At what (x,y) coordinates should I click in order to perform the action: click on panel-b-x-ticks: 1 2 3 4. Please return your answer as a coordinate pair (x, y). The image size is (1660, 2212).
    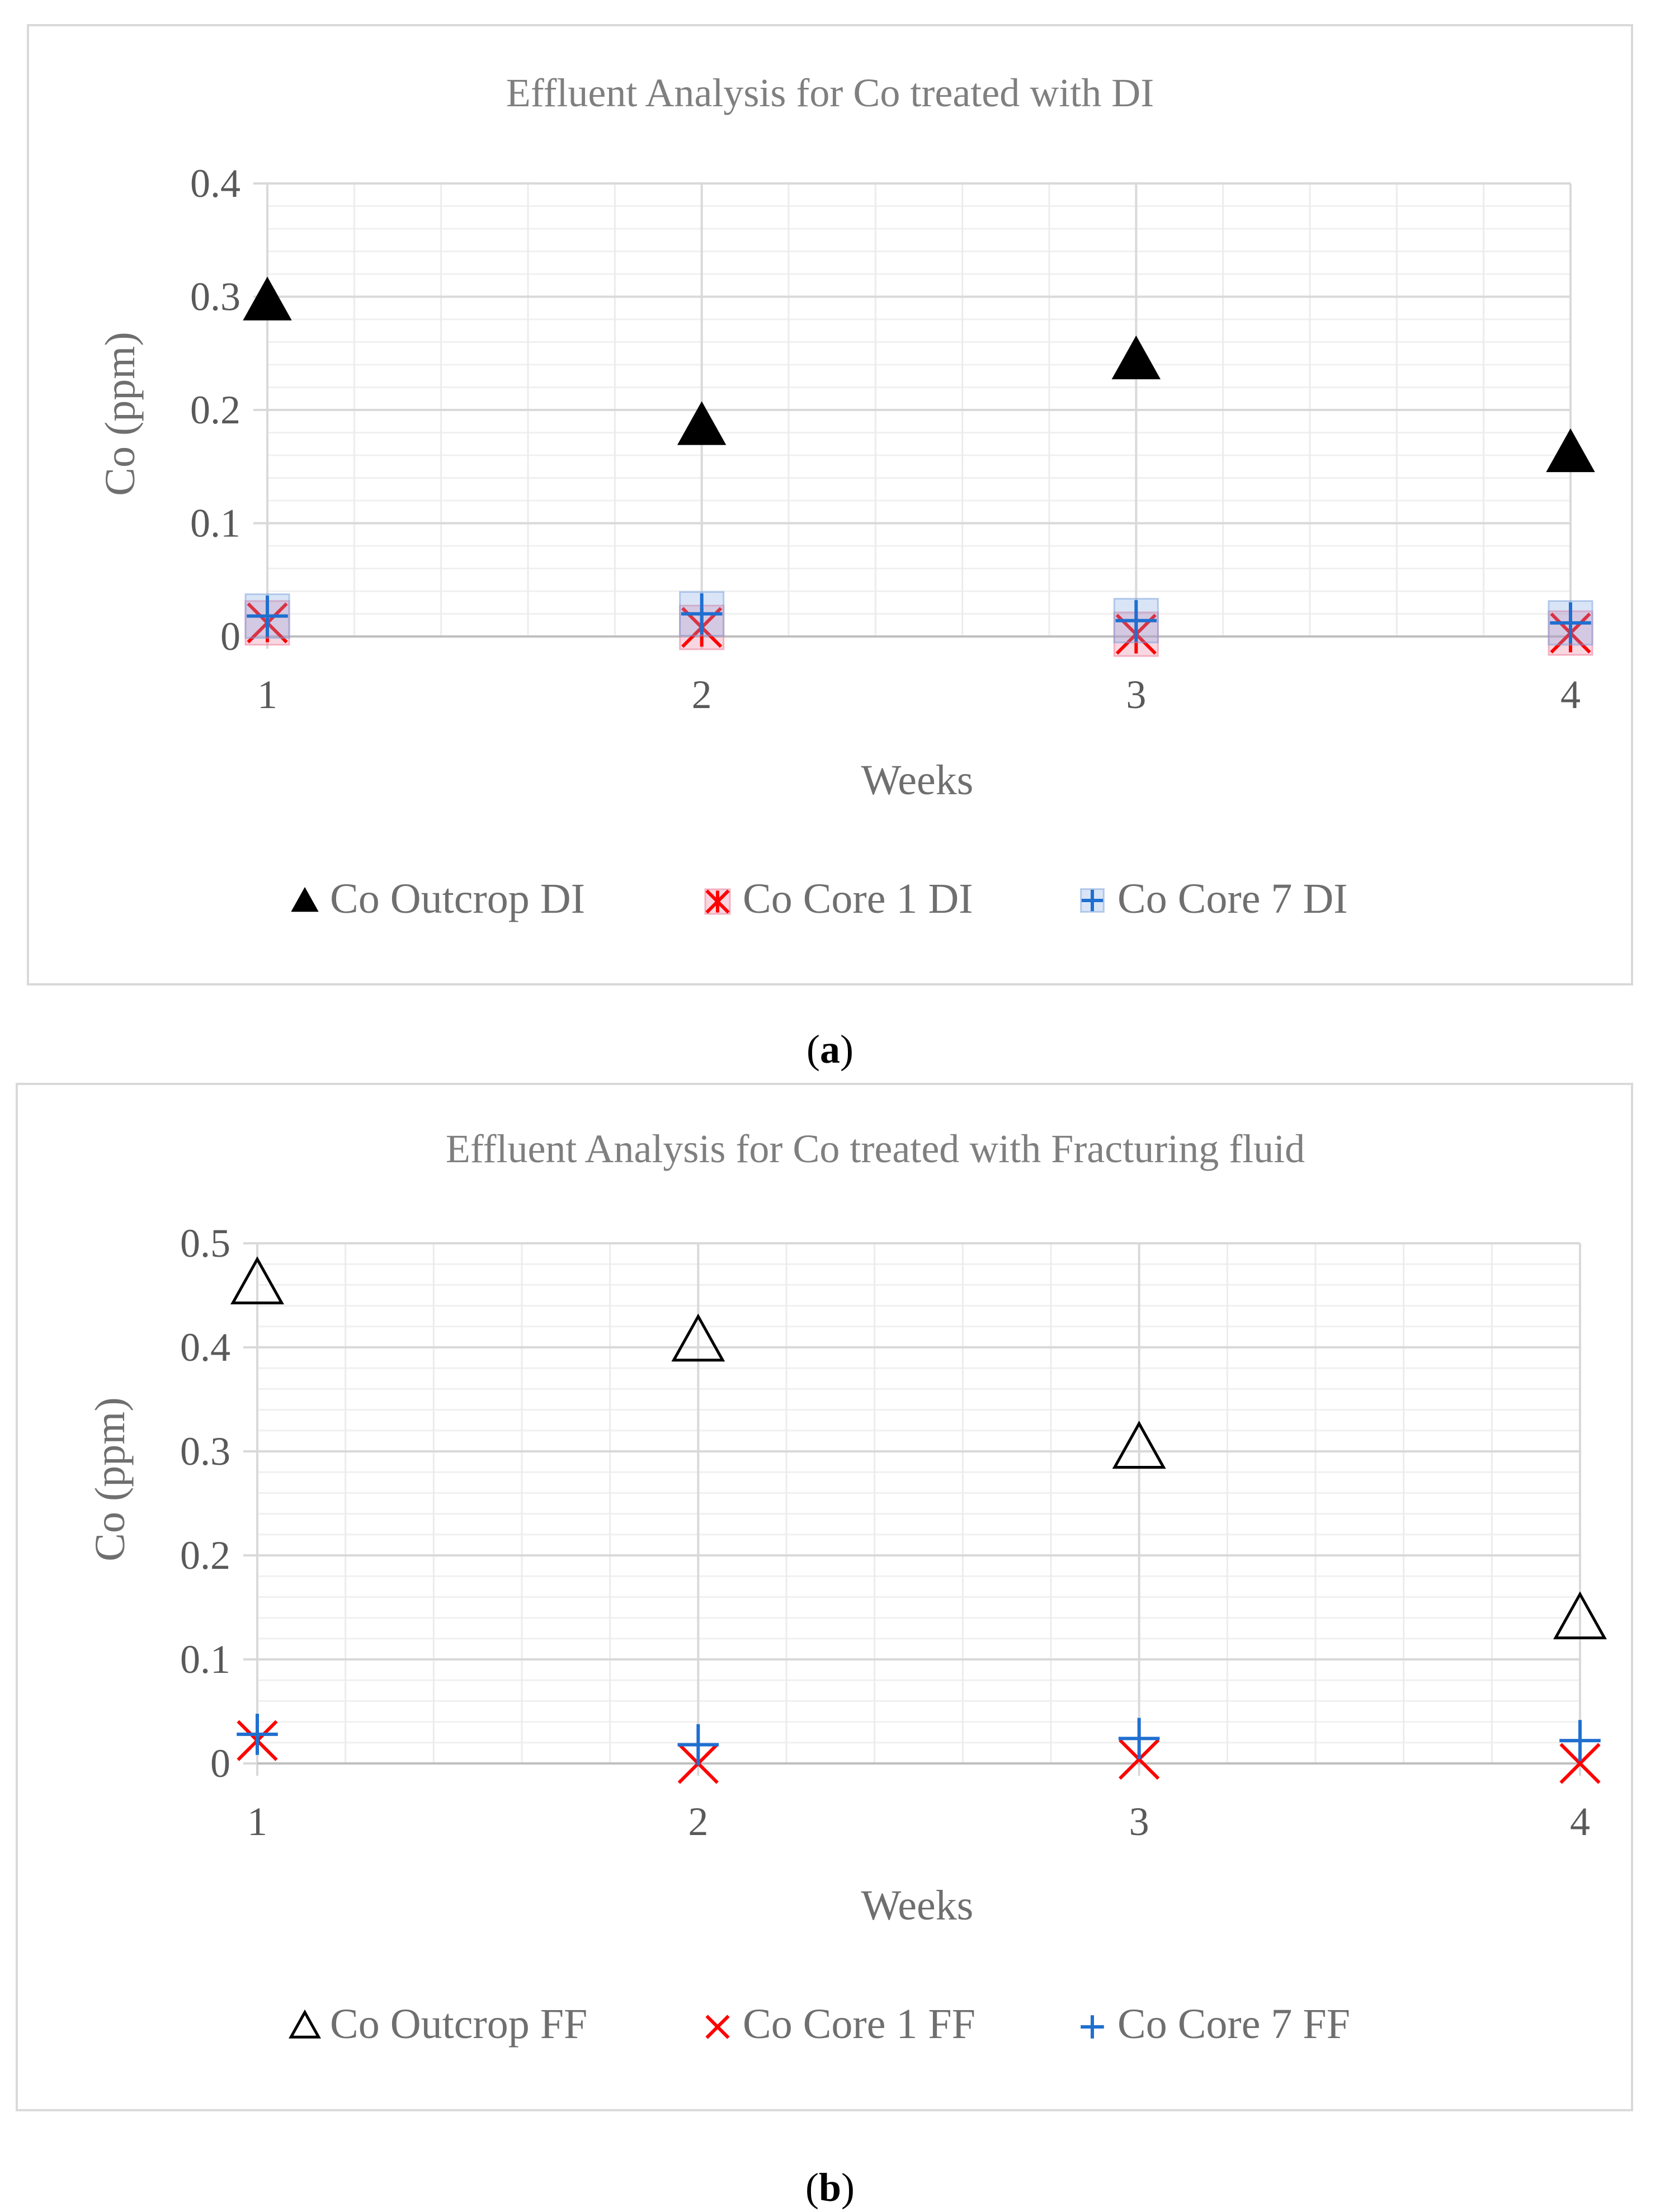
    Looking at the image, I should click on (918, 1822).